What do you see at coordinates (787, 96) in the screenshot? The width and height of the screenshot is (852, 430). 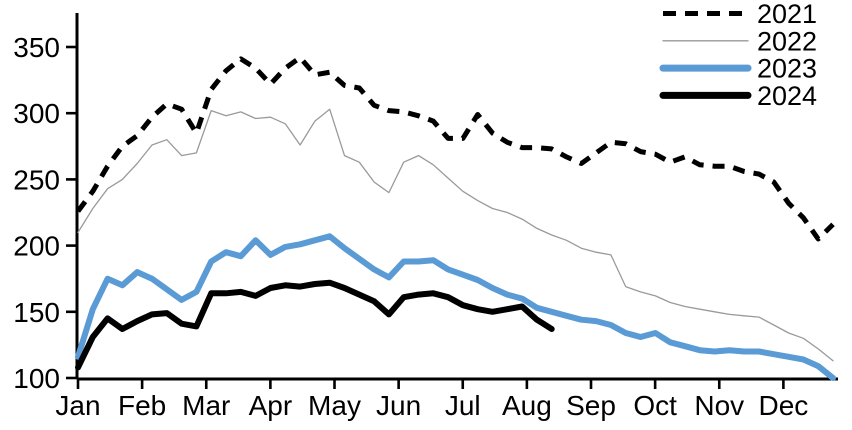 I see `legend-label-2024: 2024` at bounding box center [787, 96].